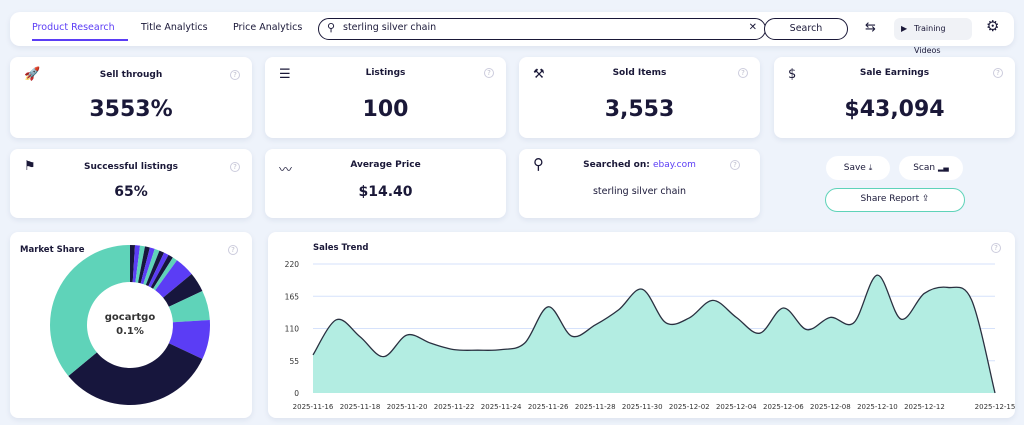 The width and height of the screenshot is (1024, 425). Describe the element at coordinates (80, 40) in the screenshot. I see `active-tab-underline` at that location.